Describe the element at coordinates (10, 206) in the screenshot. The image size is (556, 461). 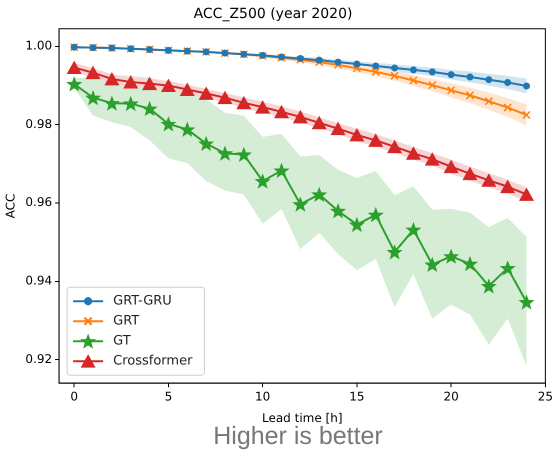
I see `y-axis-title: ACC` at that location.